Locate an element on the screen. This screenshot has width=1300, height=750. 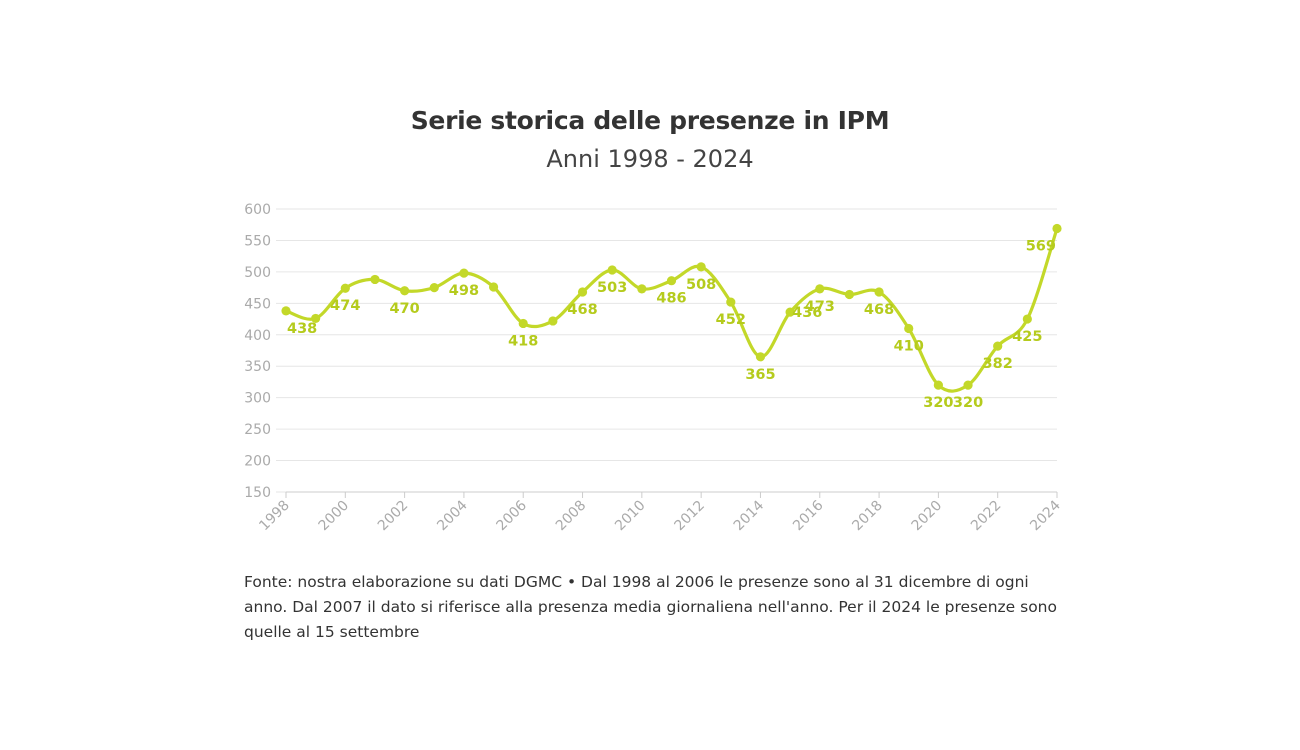
x-tick-label: 2022 is located at coordinates (986, 516).